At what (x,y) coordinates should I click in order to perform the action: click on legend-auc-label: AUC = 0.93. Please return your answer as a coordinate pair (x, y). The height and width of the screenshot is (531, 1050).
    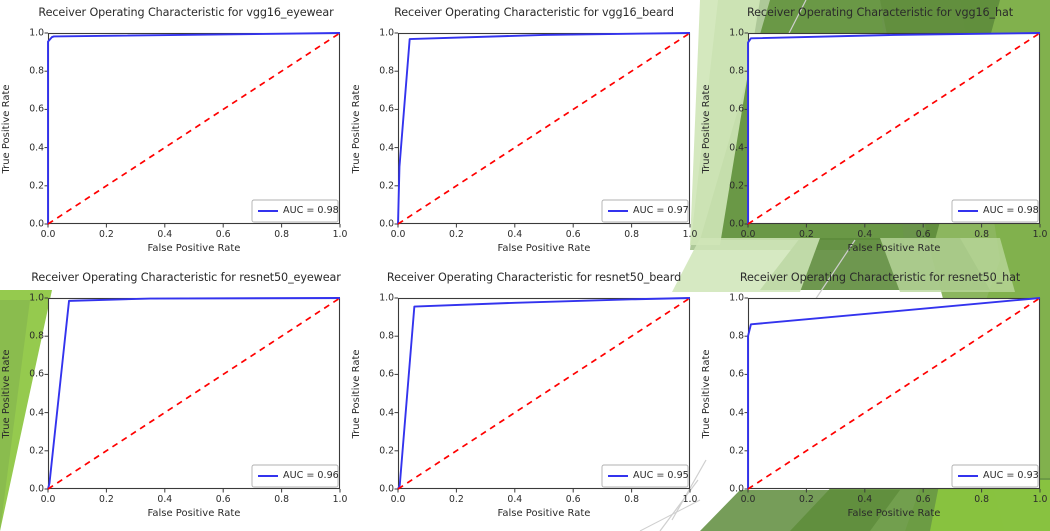
    Looking at the image, I should click on (1011, 475).